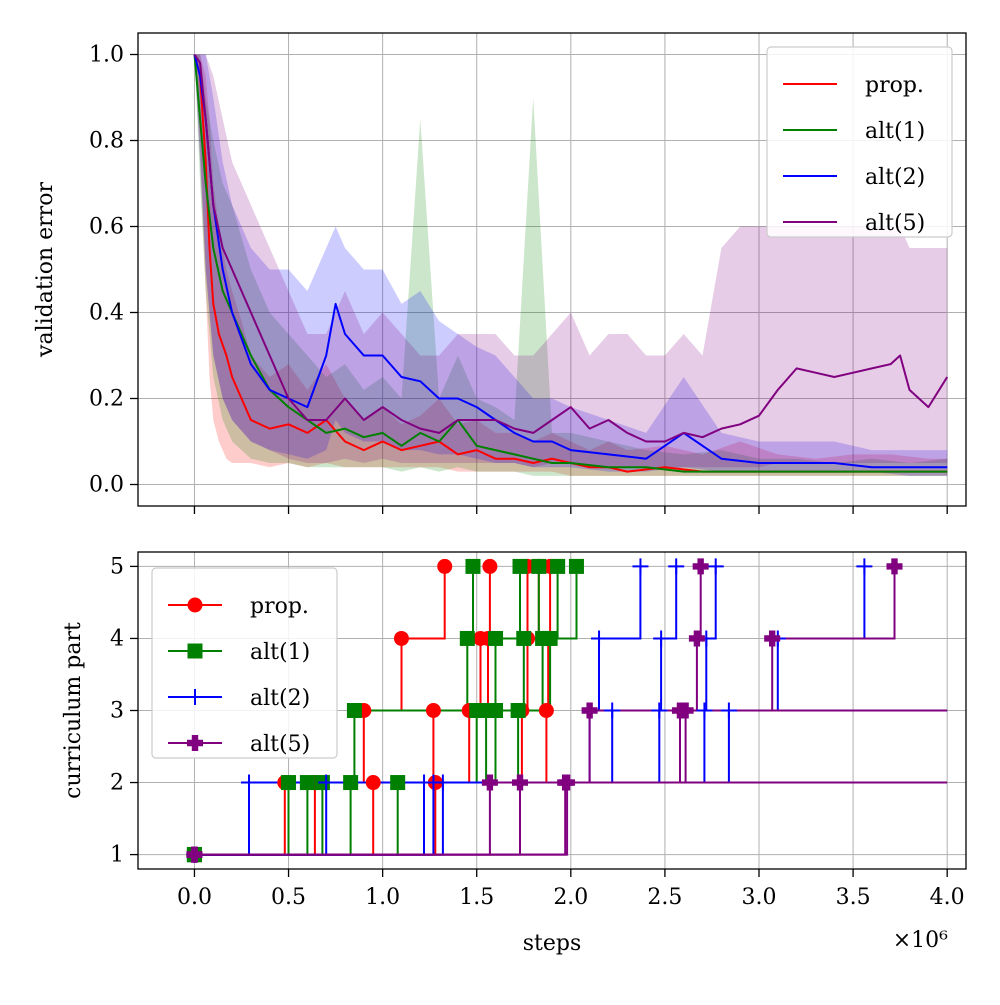 The image size is (1000, 1005). Describe the element at coordinates (117, 638) in the screenshot. I see `bottom-ytick-label-3: 4` at that location.